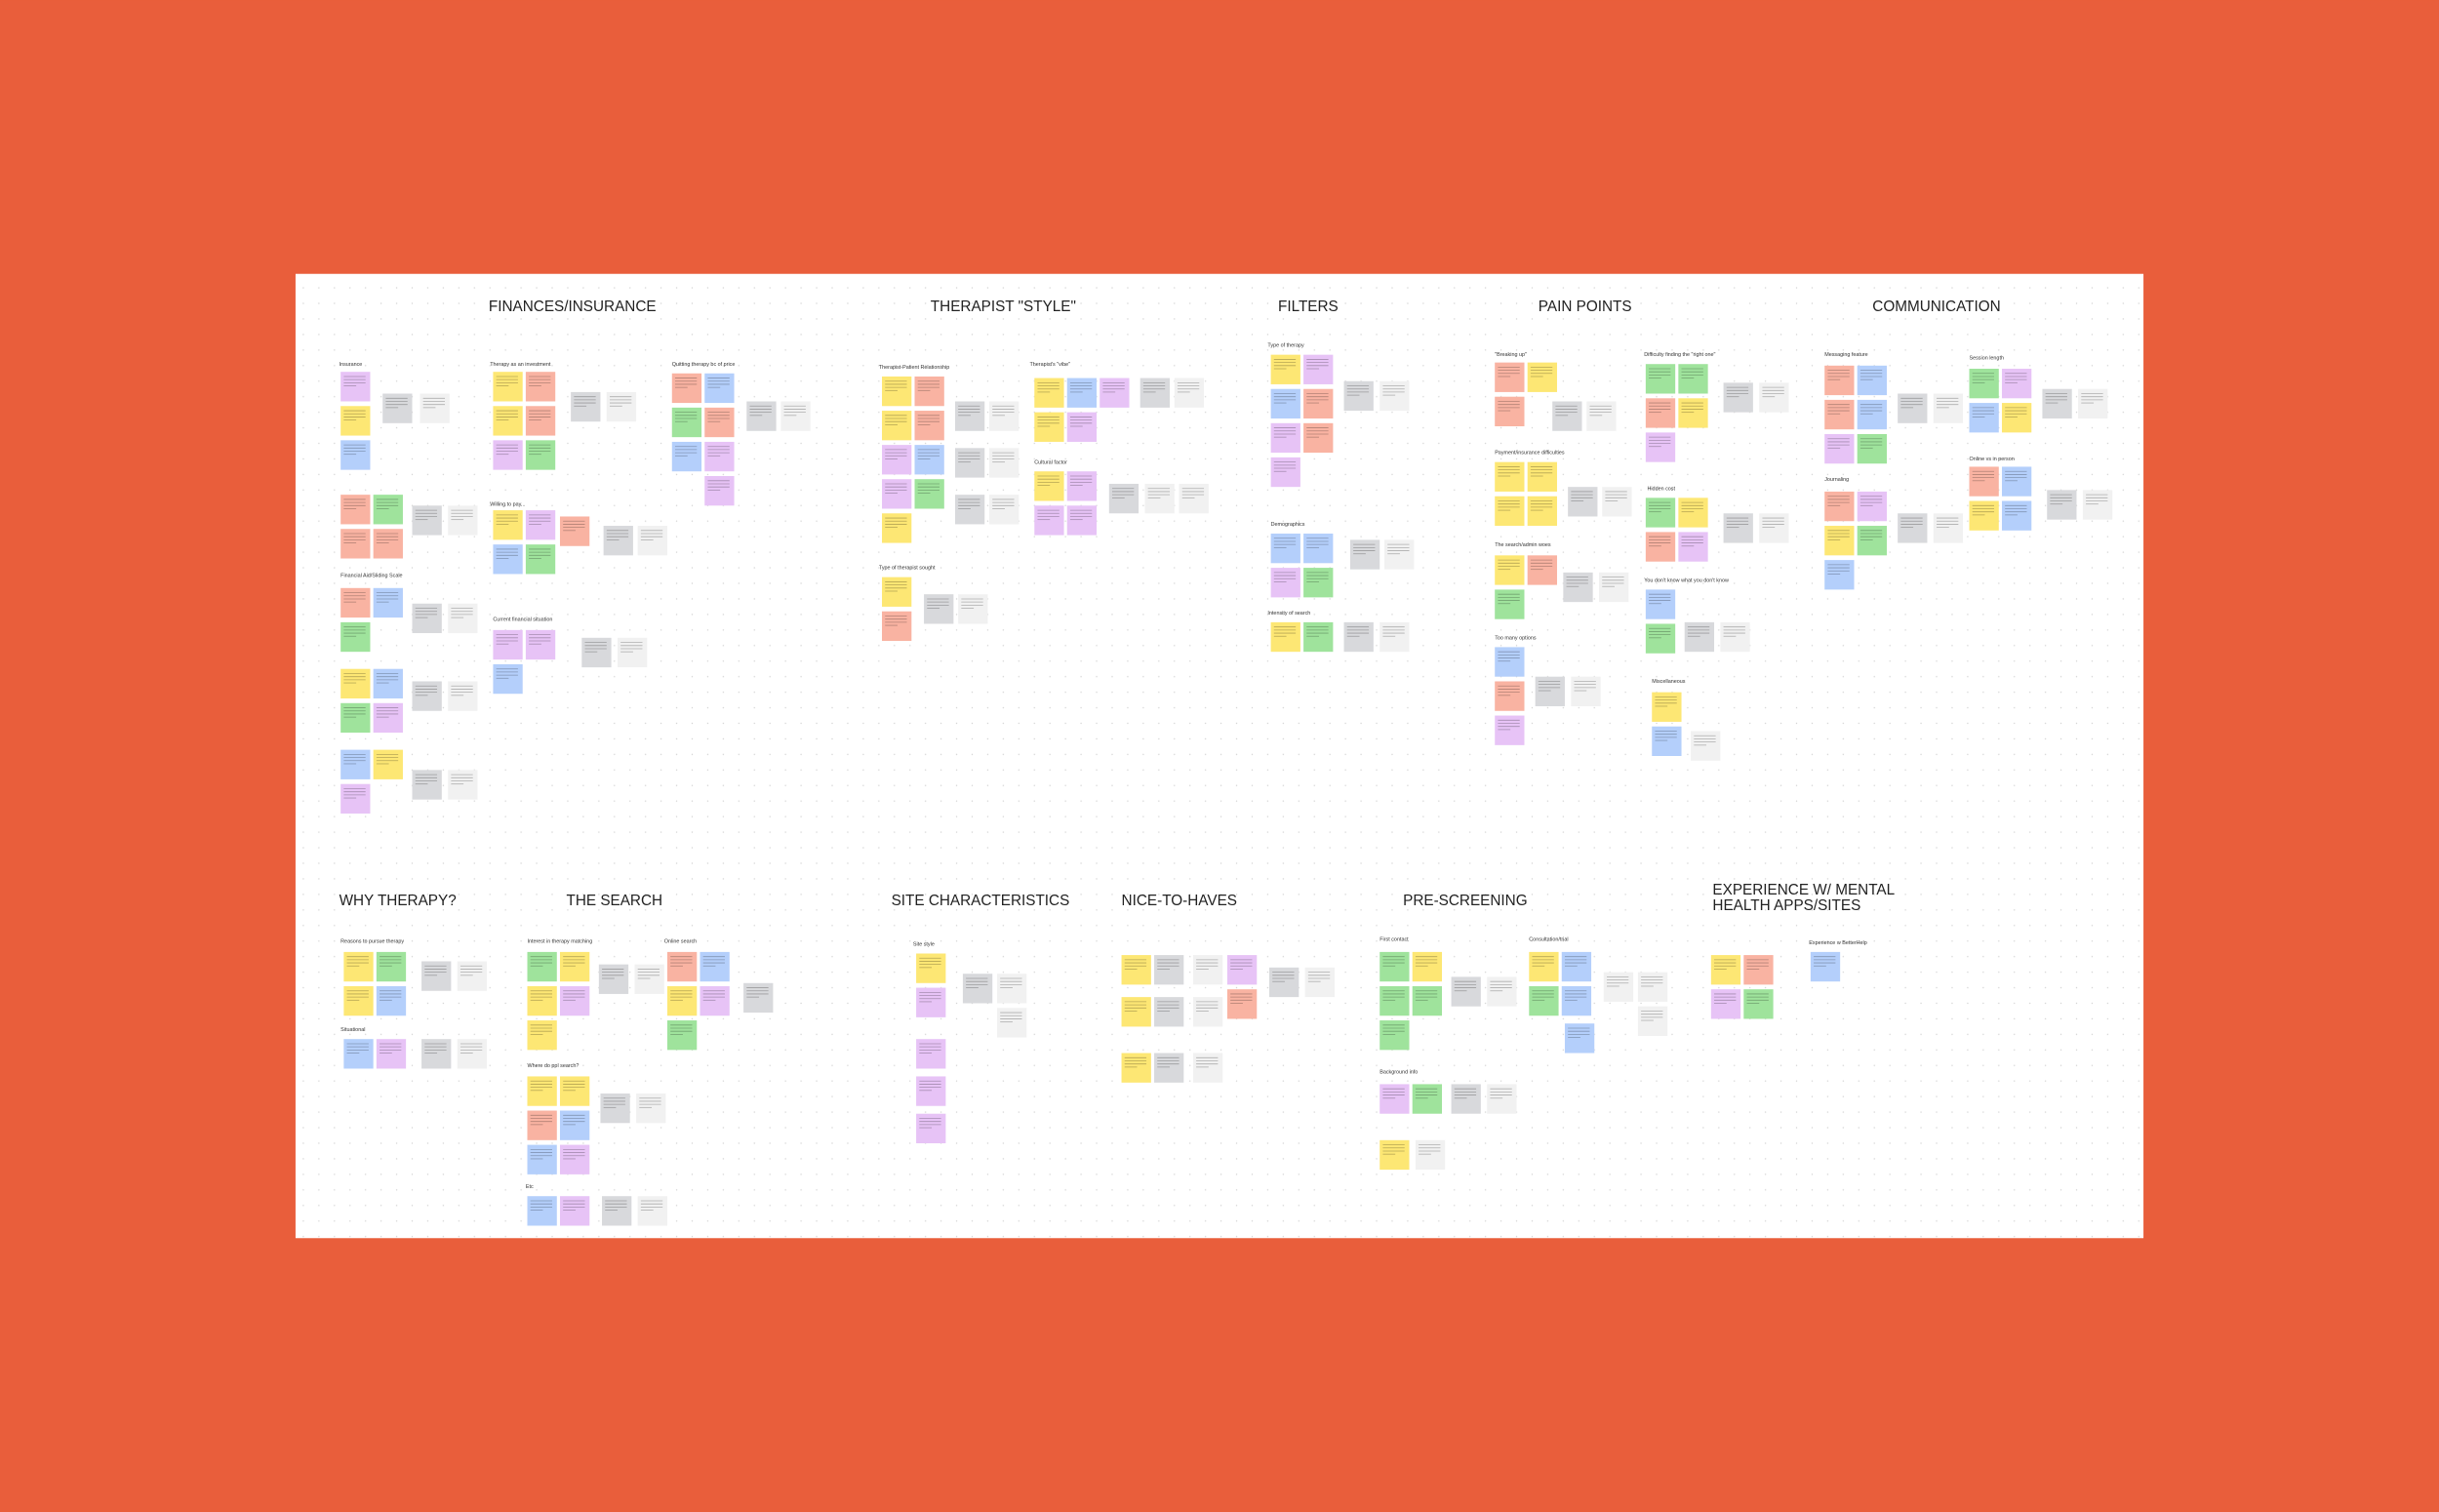 This screenshot has width=2439, height=1512. Describe the element at coordinates (352, 1030) in the screenshot. I see `group-label: Situational` at that location.